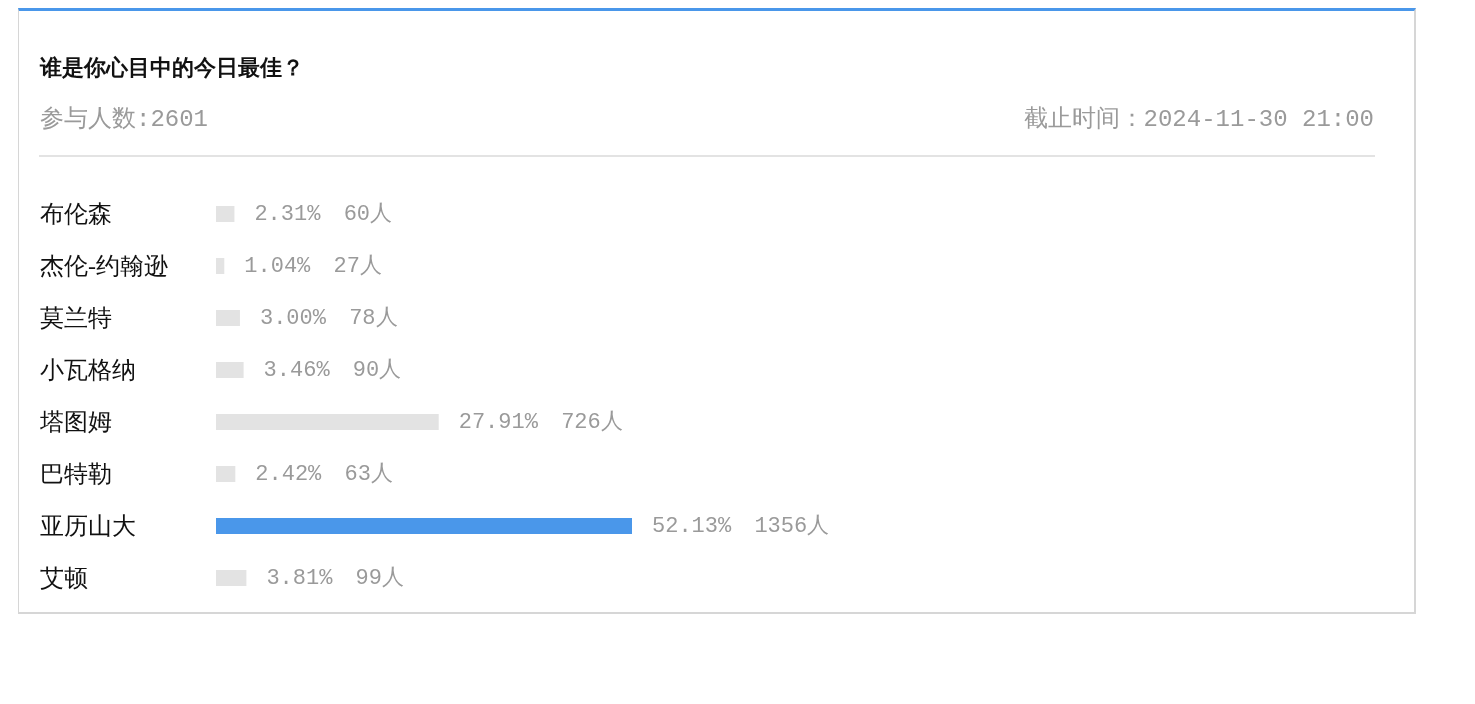 Image resolution: width=1475 pixels, height=704 pixels. What do you see at coordinates (172, 67) in the screenshot?
I see `chart-title: 谁是你心目中的今日最佳？` at bounding box center [172, 67].